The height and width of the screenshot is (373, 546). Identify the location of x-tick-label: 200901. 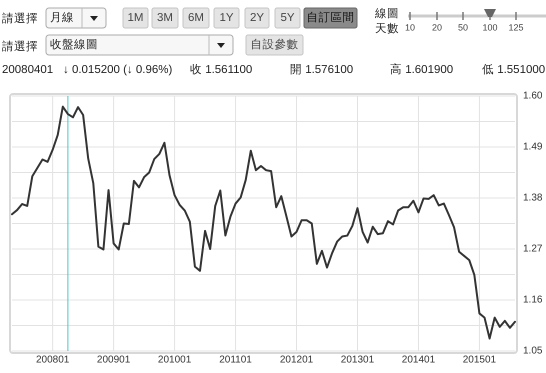
(113, 360).